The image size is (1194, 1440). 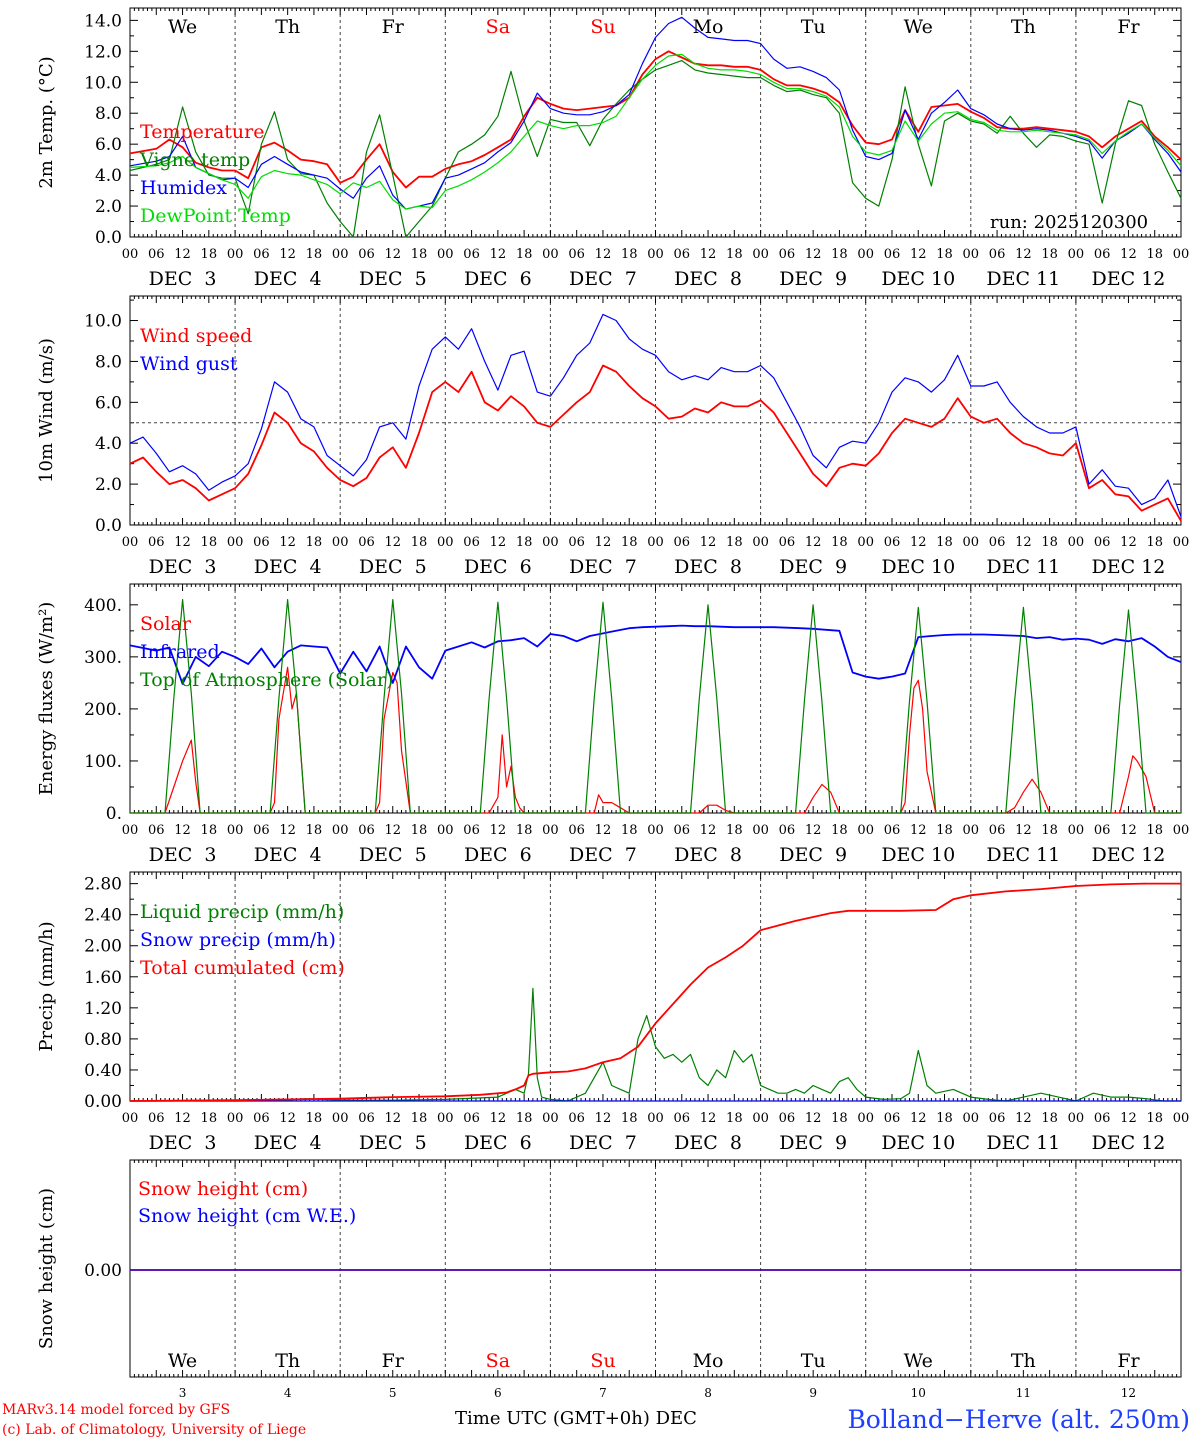 I want to click on y-tick-label: 12.0, so click(x=103, y=52).